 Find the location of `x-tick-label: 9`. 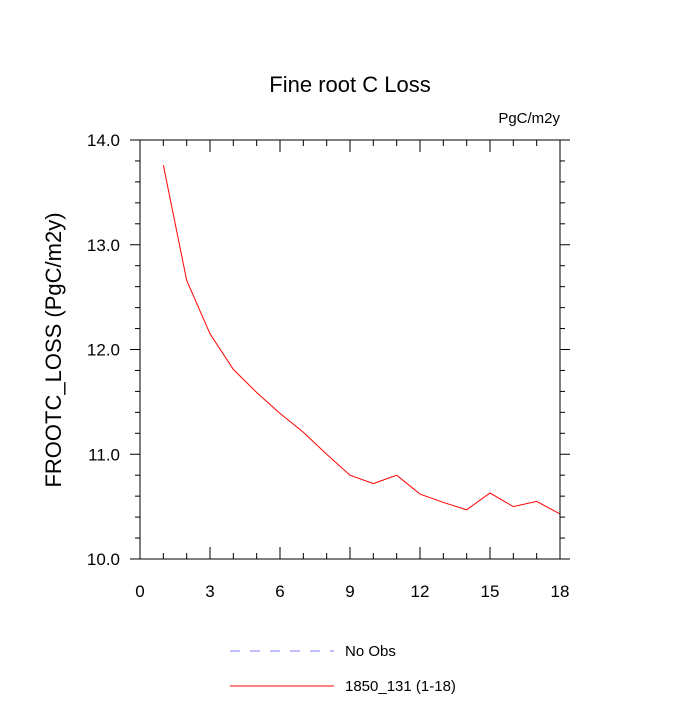

x-tick-label: 9 is located at coordinates (349, 591).